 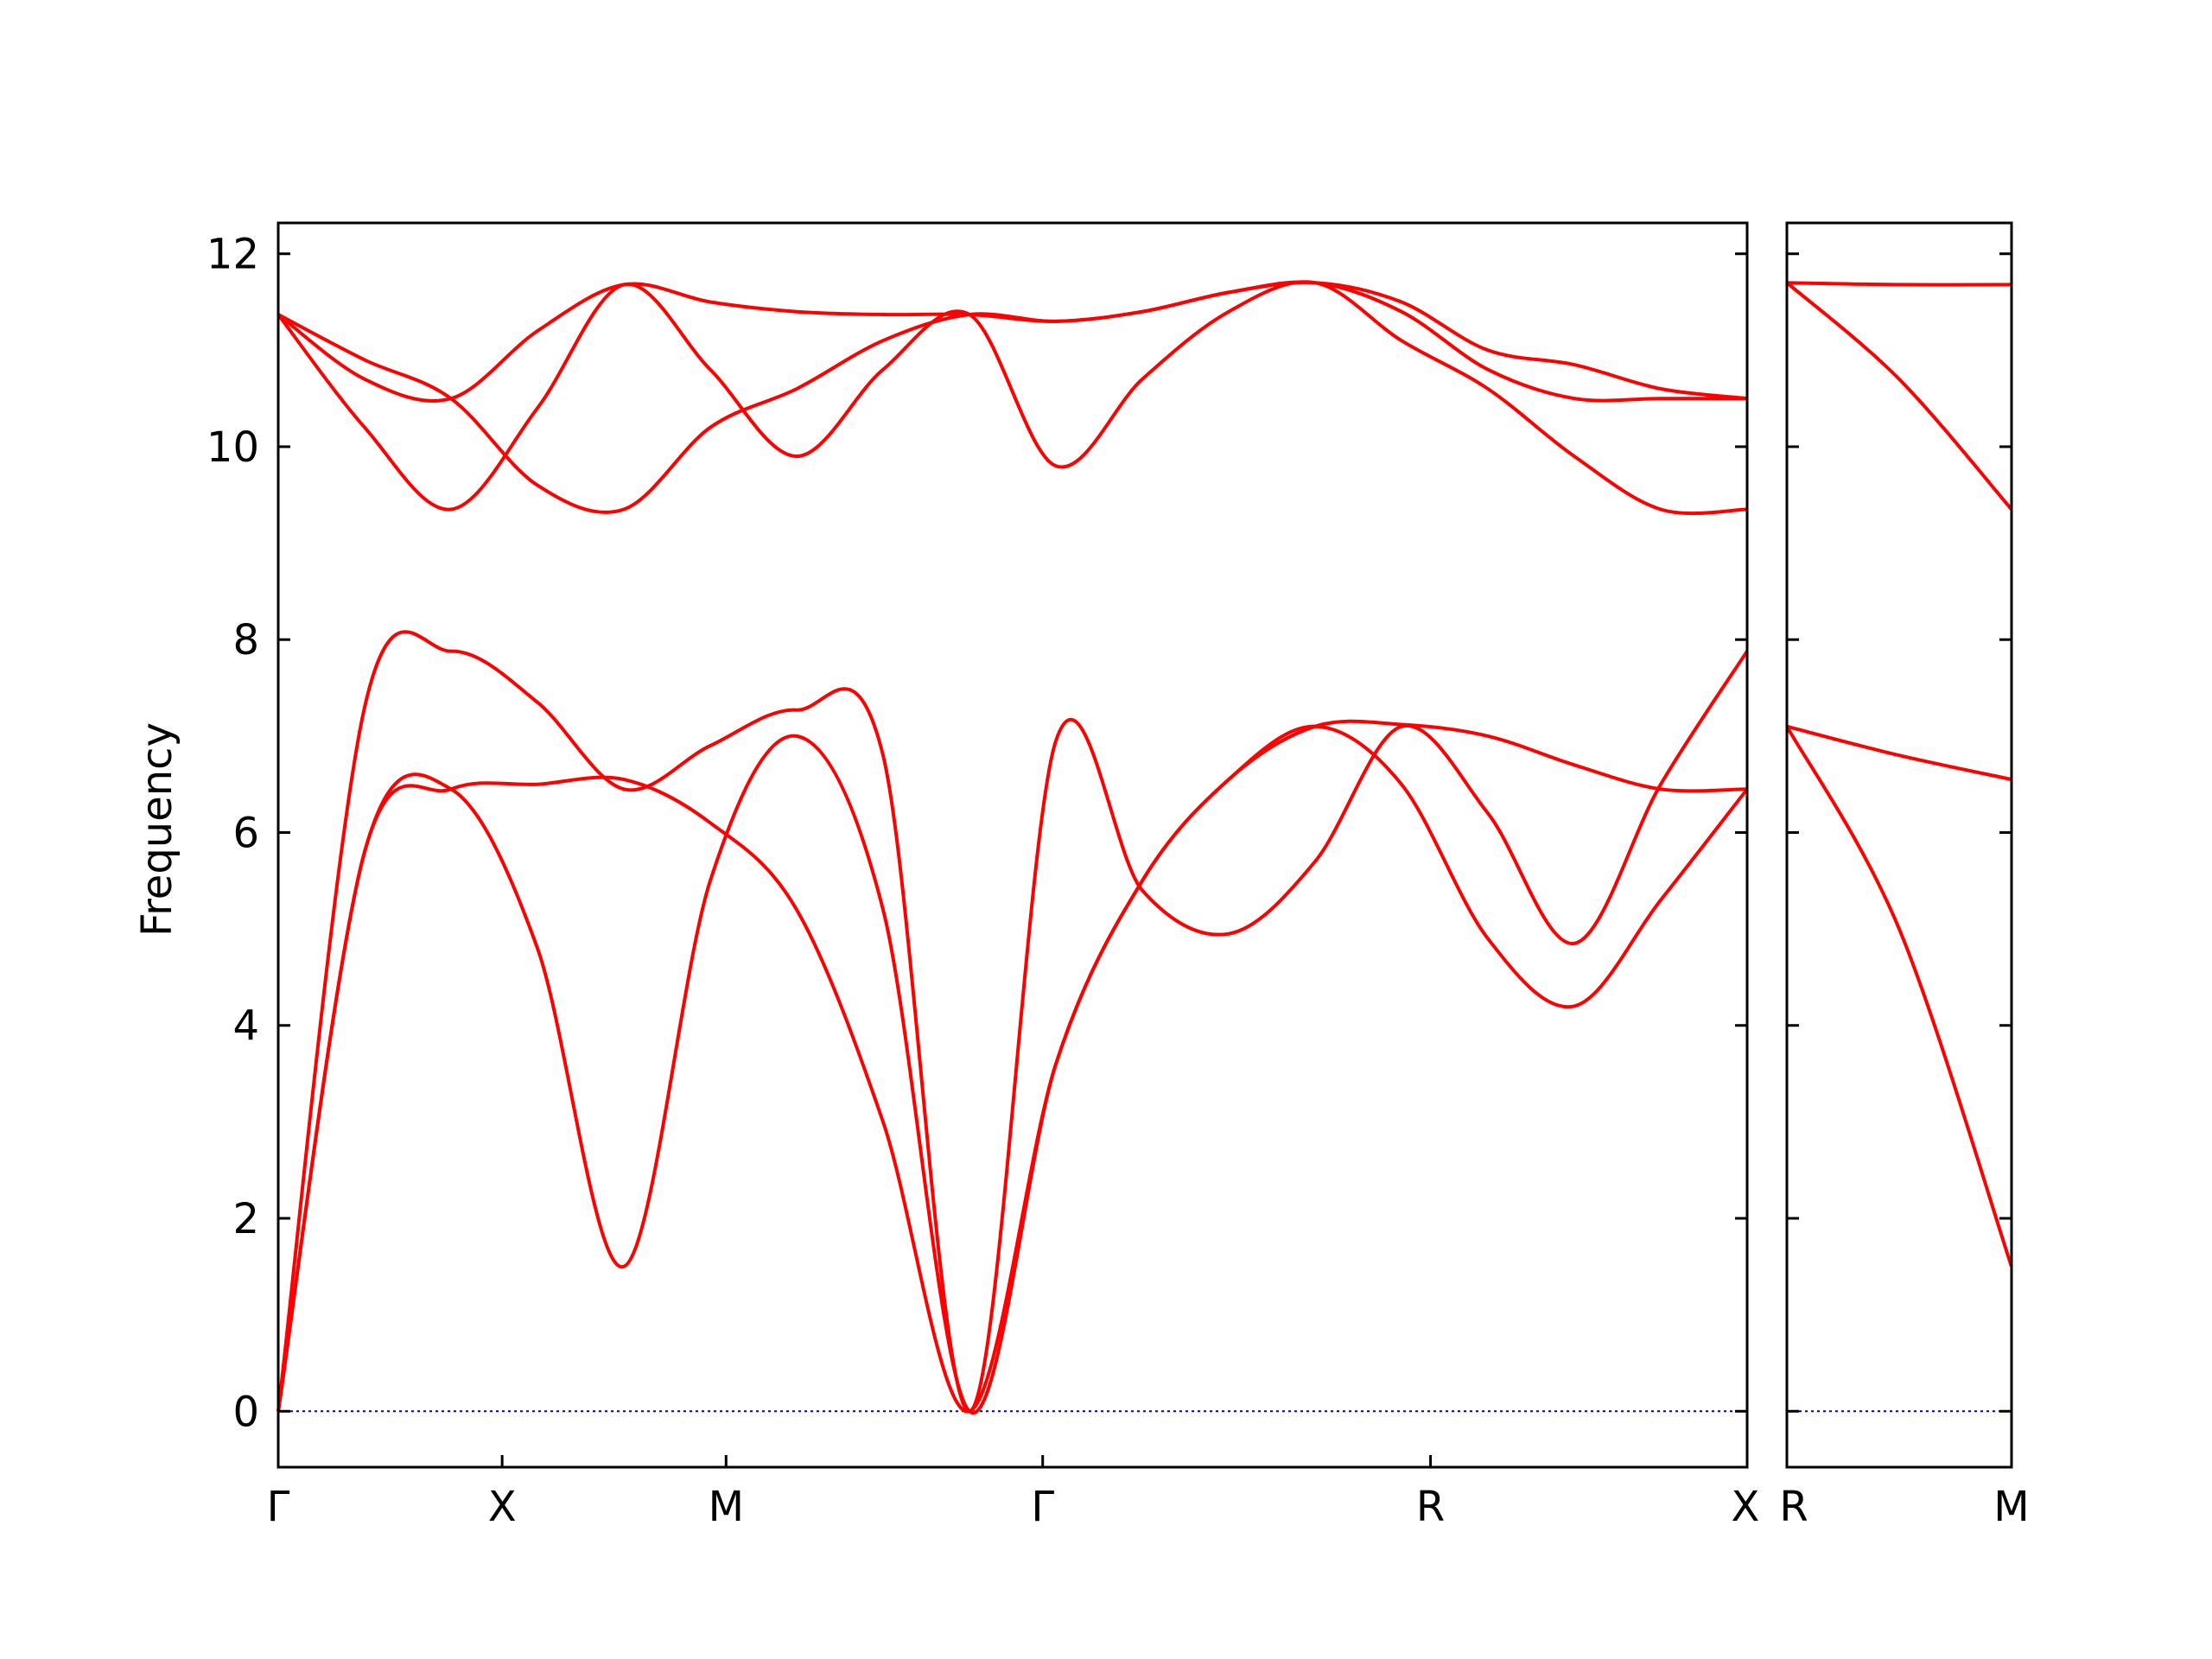 What do you see at coordinates (245, 1219) in the screenshot?
I see `y-tick-label: 2` at bounding box center [245, 1219].